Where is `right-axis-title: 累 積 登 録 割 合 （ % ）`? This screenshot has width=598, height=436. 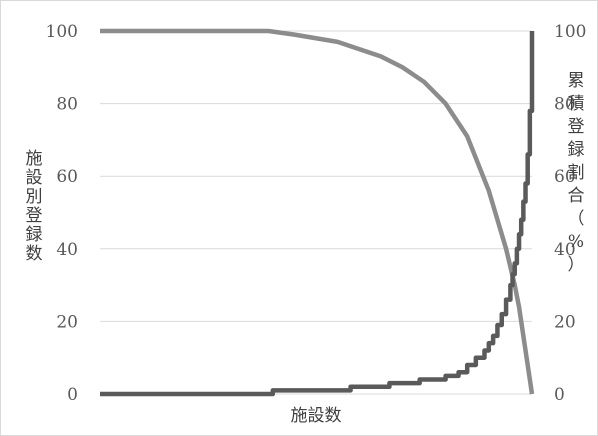 right-axis-title: 累 積 登 録 割 合 （ % ） is located at coordinates (576, 173).